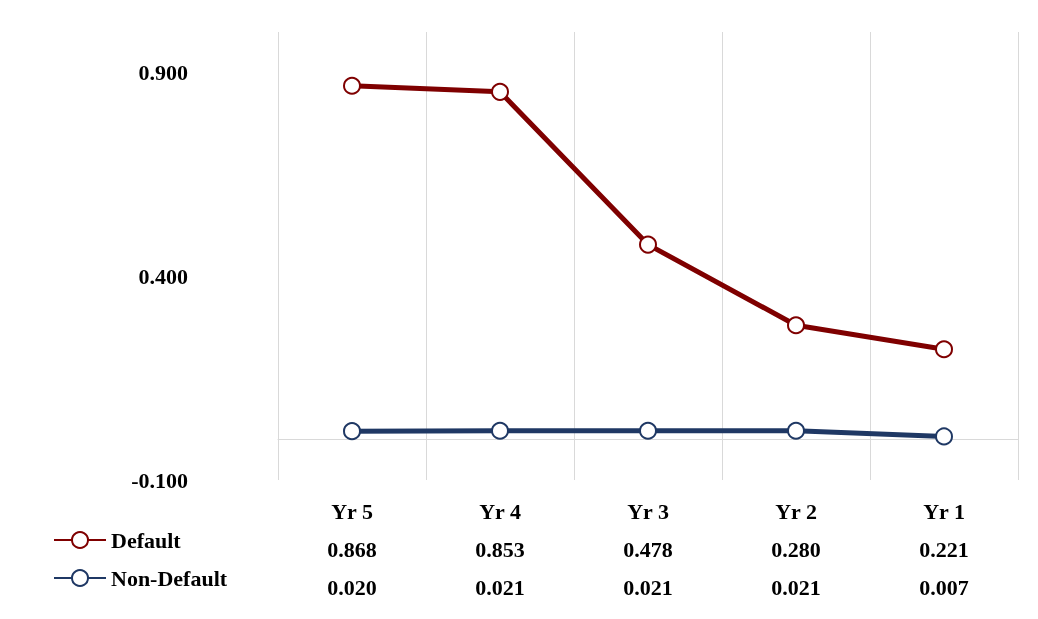 The width and height of the screenshot is (1038, 619). I want to click on data-label: 0.478, so click(648, 549).